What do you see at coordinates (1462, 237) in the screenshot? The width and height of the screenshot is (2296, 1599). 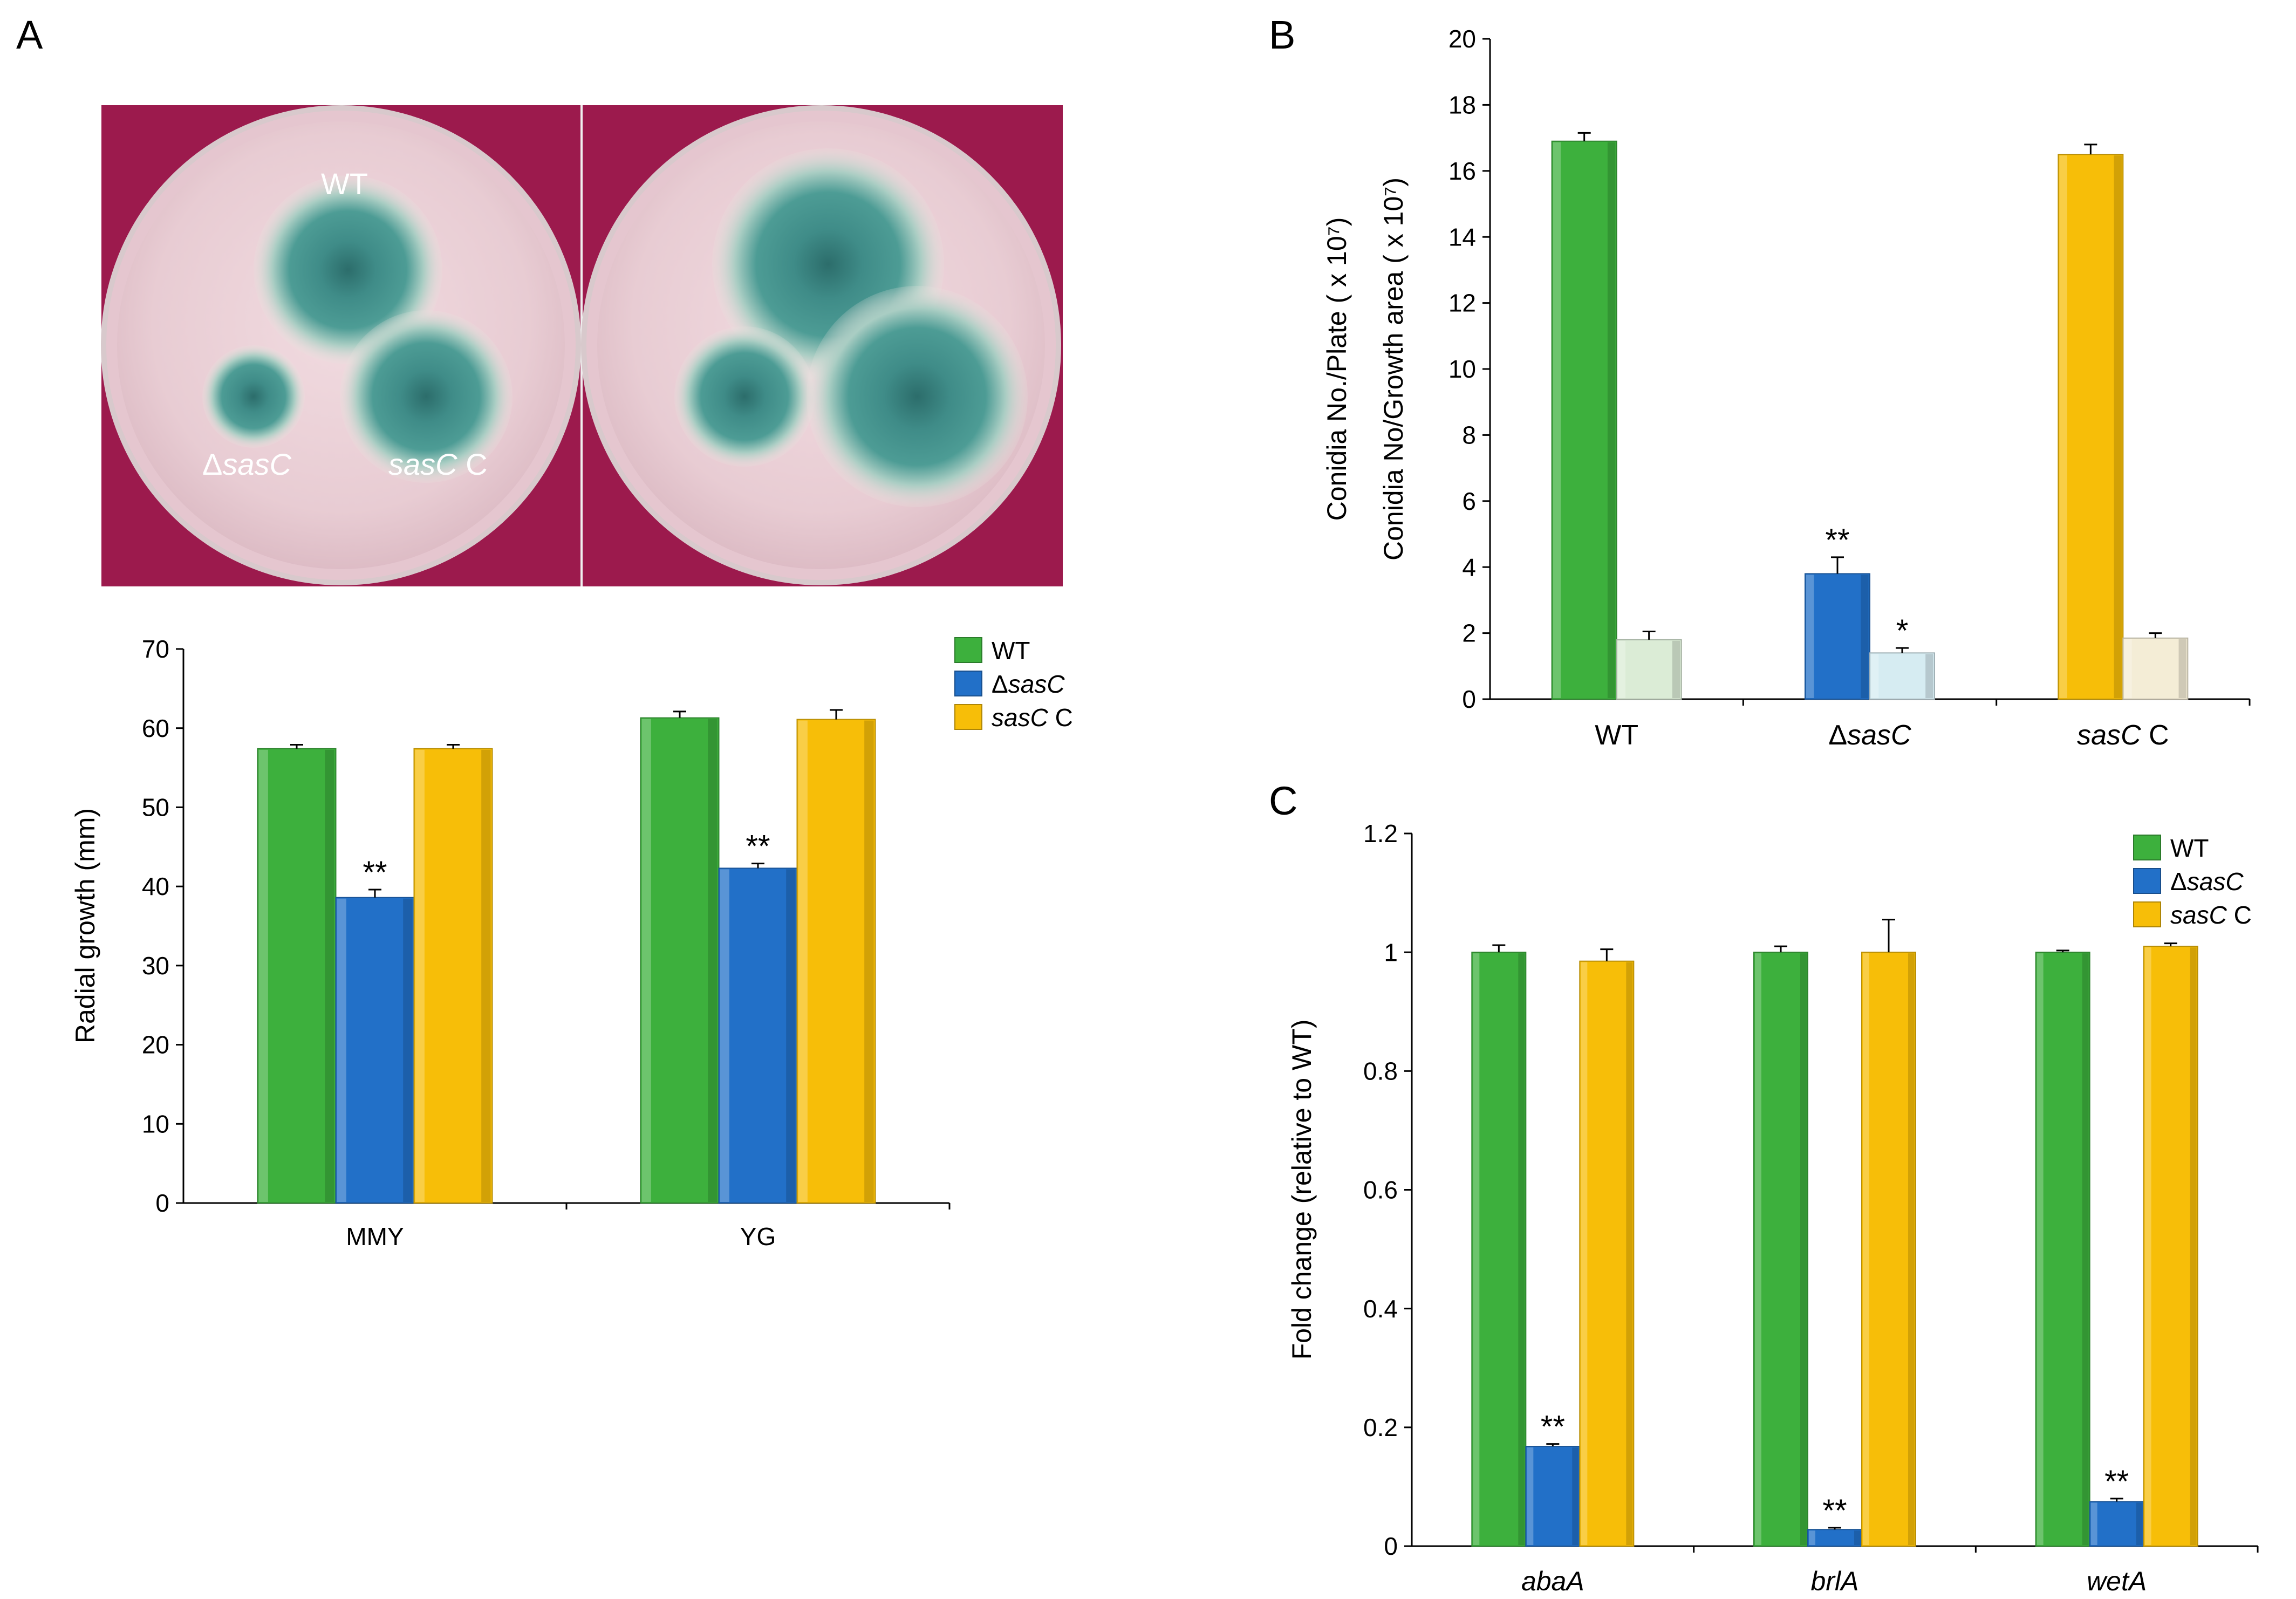 I see `y-tick-label: 14` at bounding box center [1462, 237].